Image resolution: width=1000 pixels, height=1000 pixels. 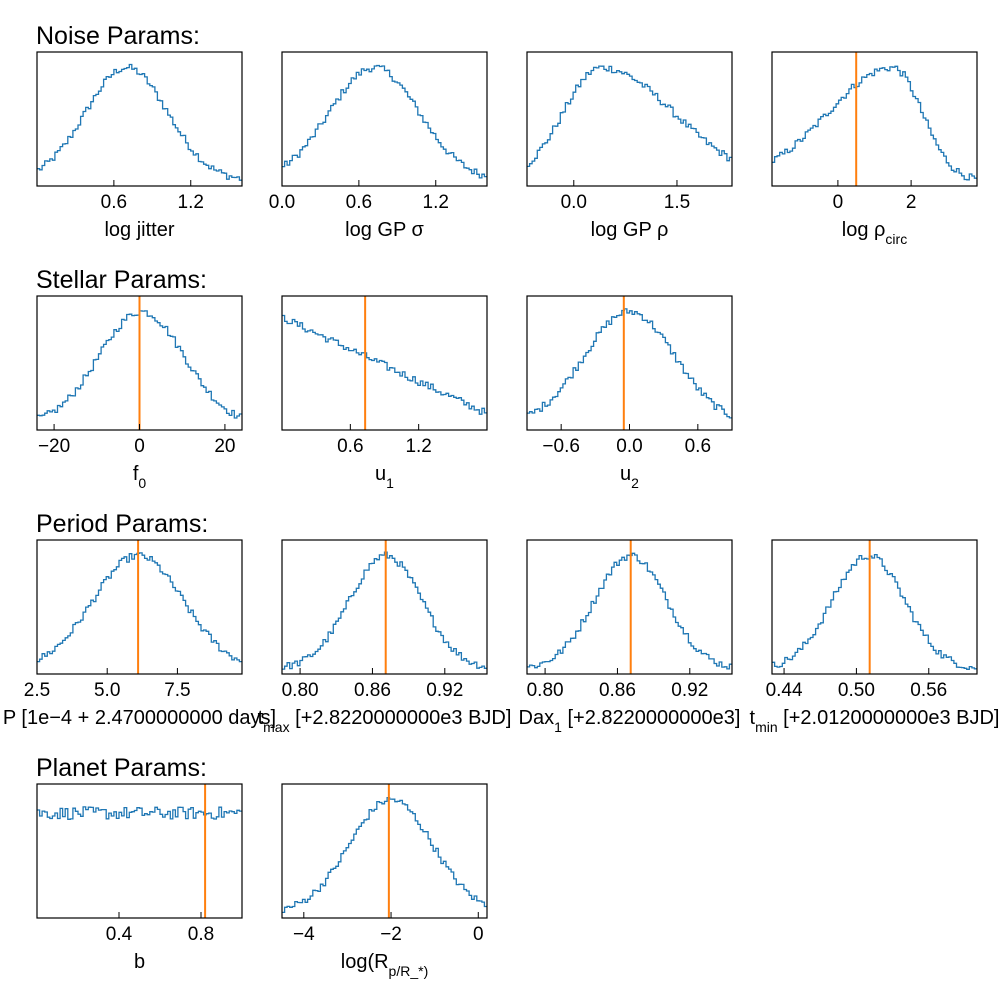 What do you see at coordinates (118, 36) in the screenshot?
I see `section-title: Noise Params:` at bounding box center [118, 36].